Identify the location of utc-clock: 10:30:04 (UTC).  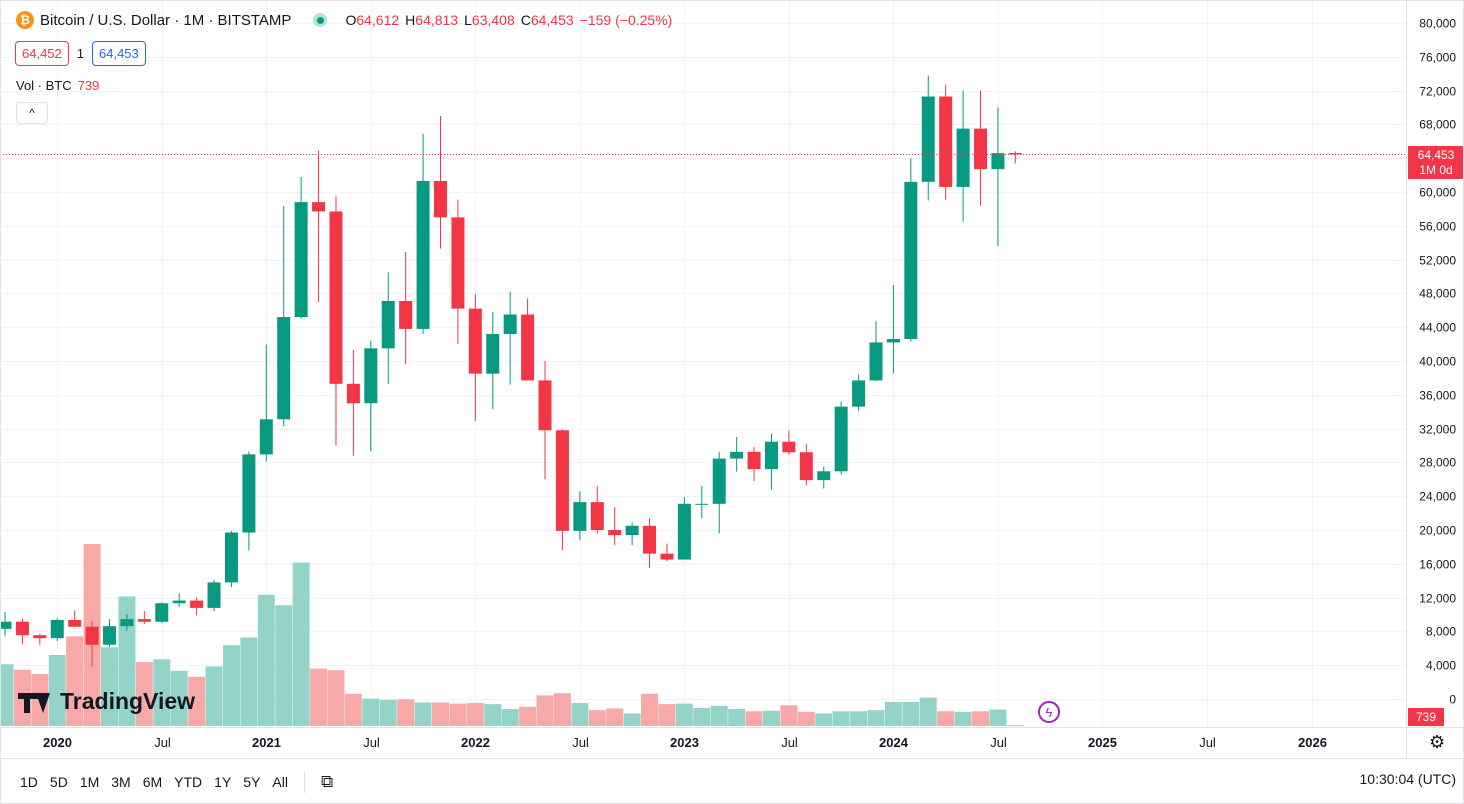
(1407, 779).